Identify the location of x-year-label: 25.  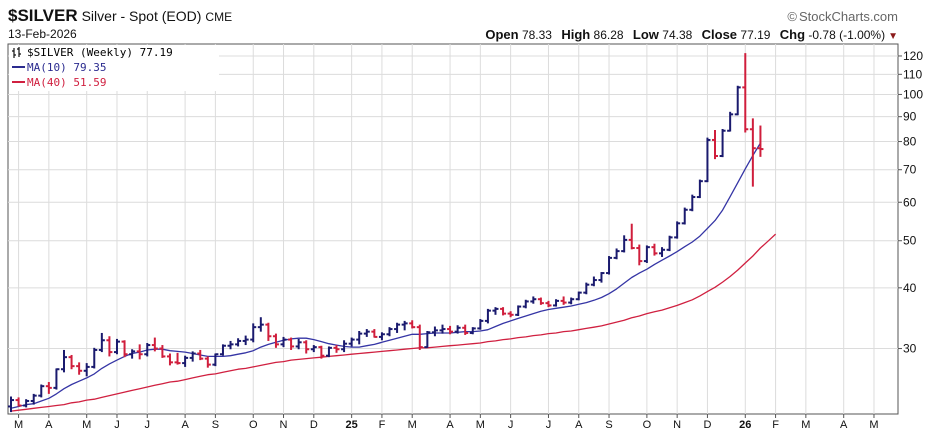
(352, 425).